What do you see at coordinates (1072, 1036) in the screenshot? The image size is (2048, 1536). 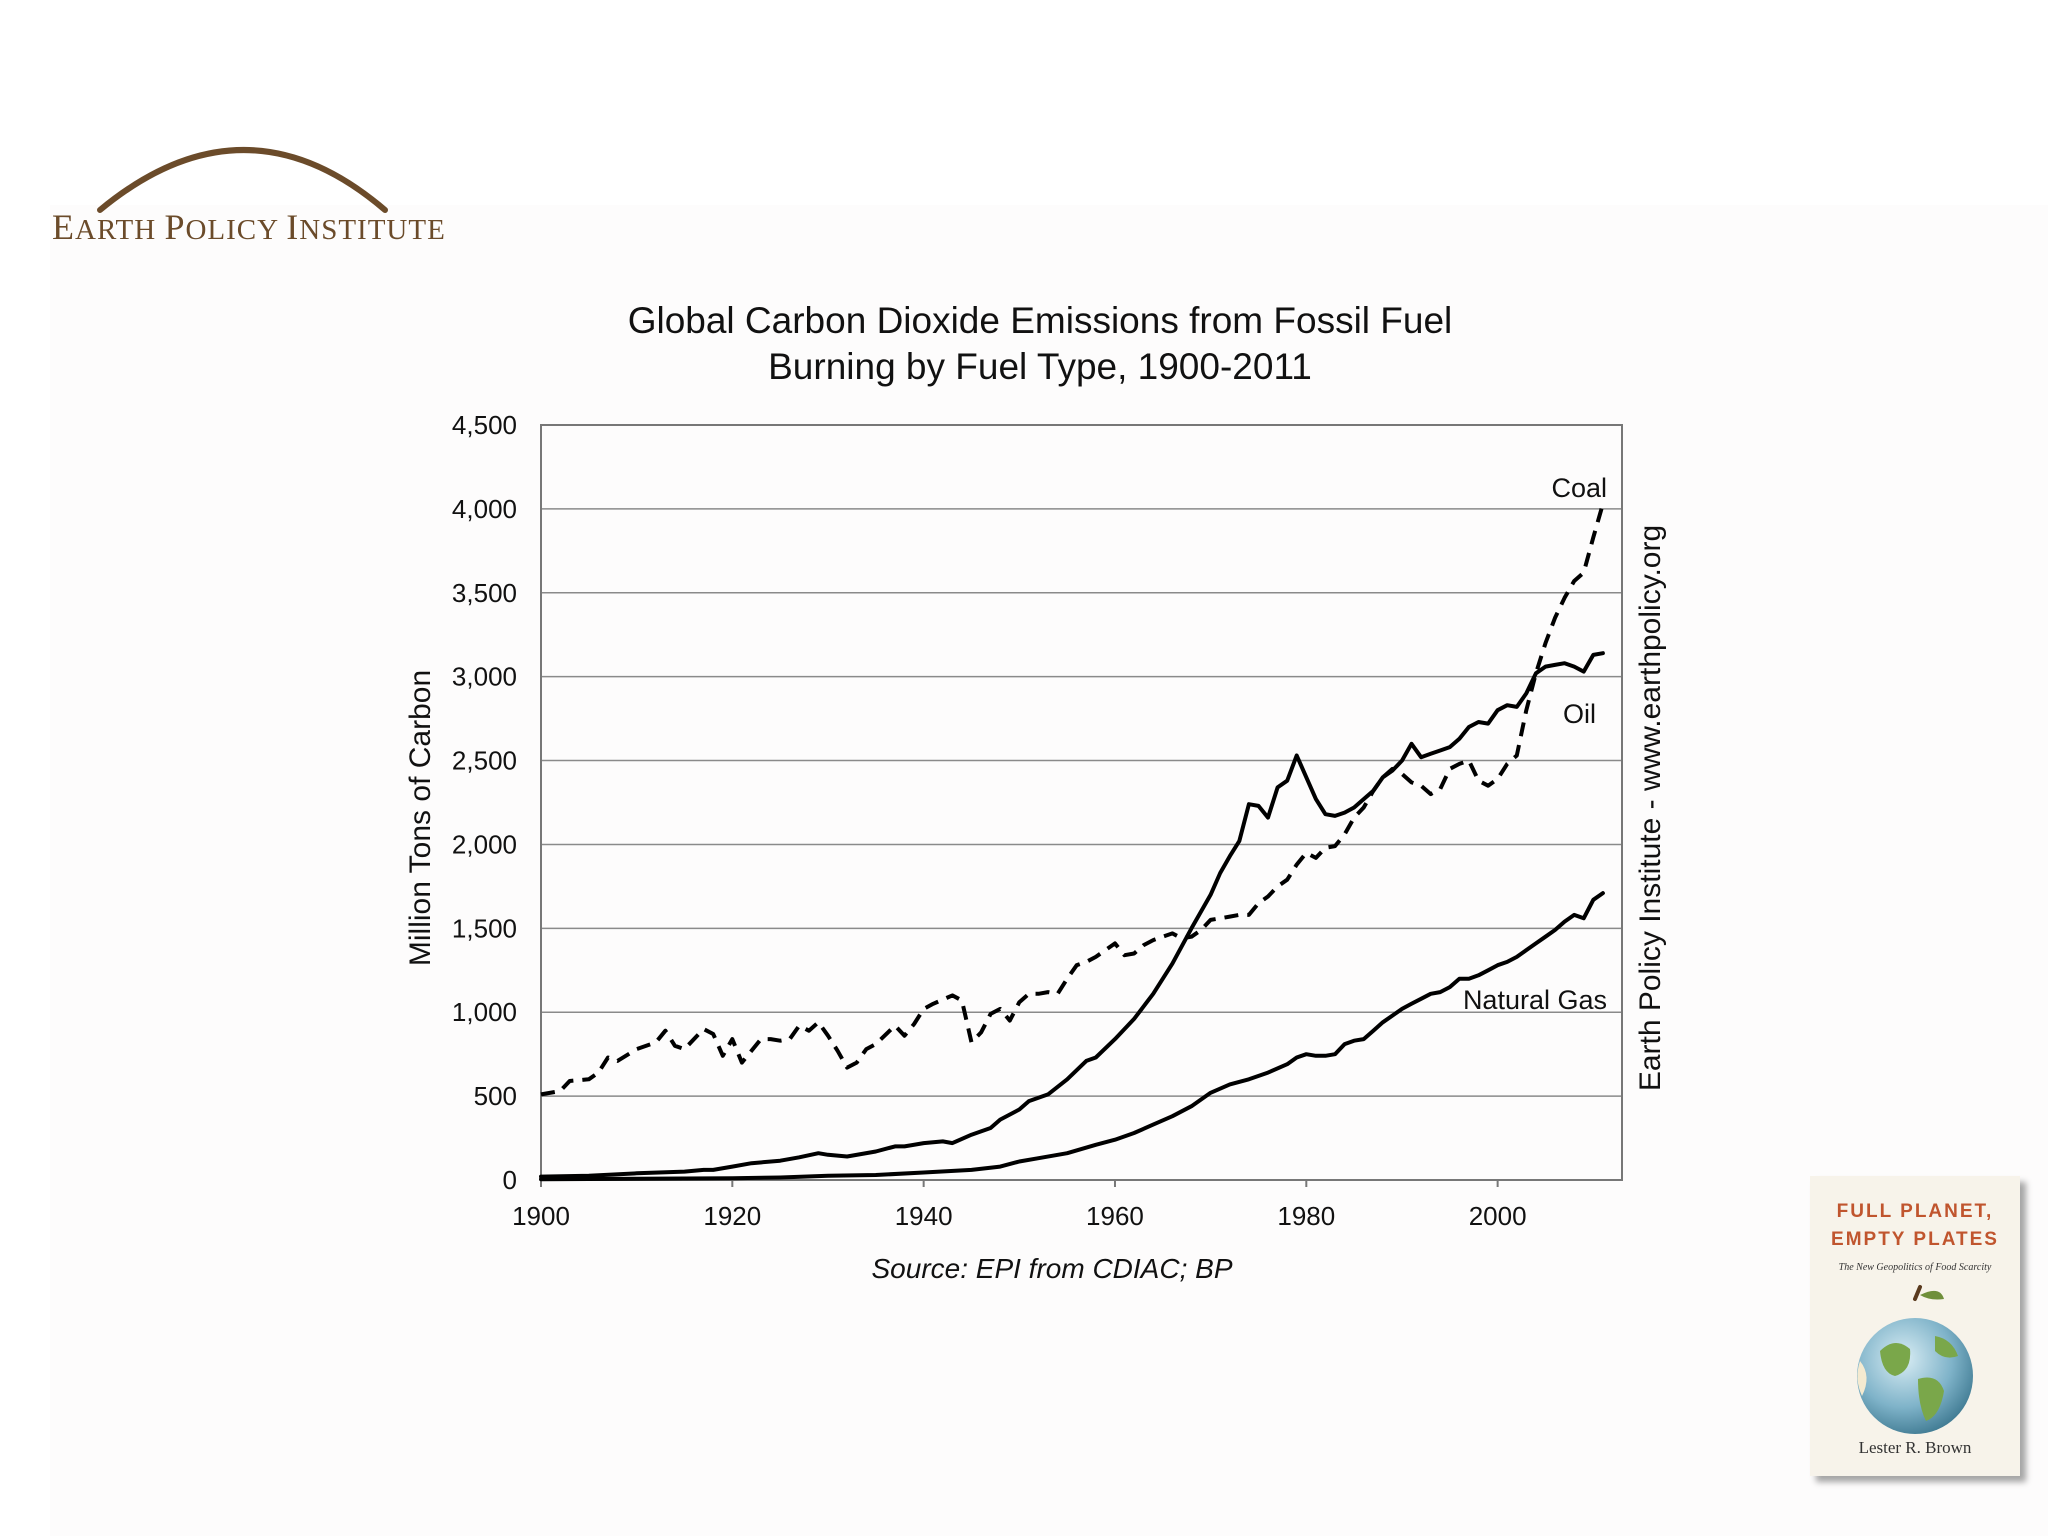 I see `series-line-natural-gas` at bounding box center [1072, 1036].